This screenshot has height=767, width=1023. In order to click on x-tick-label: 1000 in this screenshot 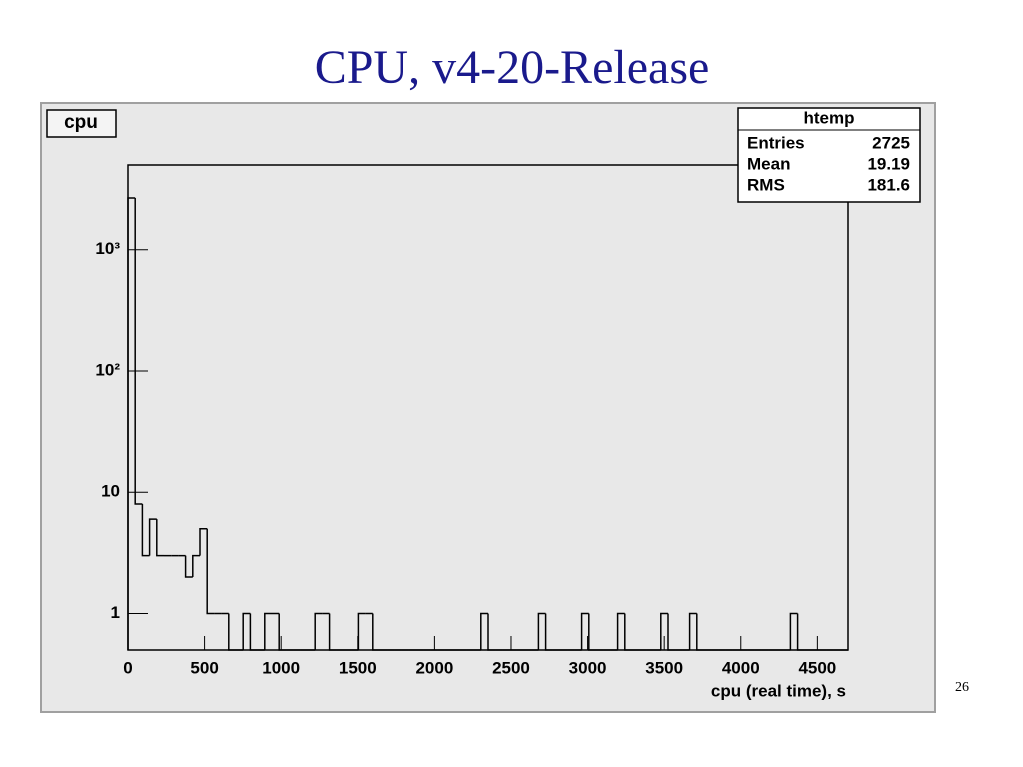, I will do `click(281, 667)`.